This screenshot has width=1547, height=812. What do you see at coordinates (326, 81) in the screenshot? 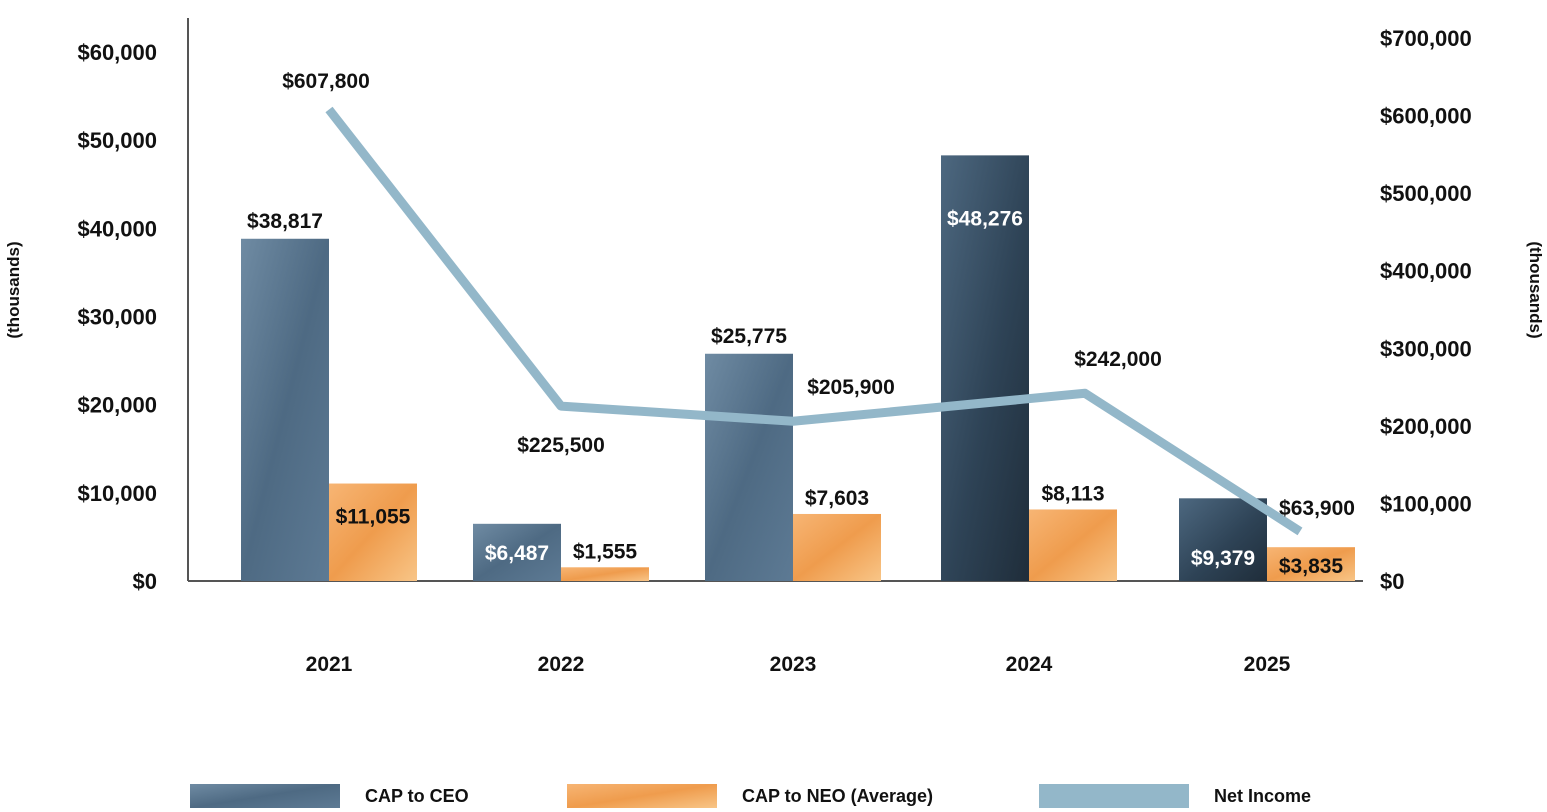
I see `data-label-net-income: $607,800` at bounding box center [326, 81].